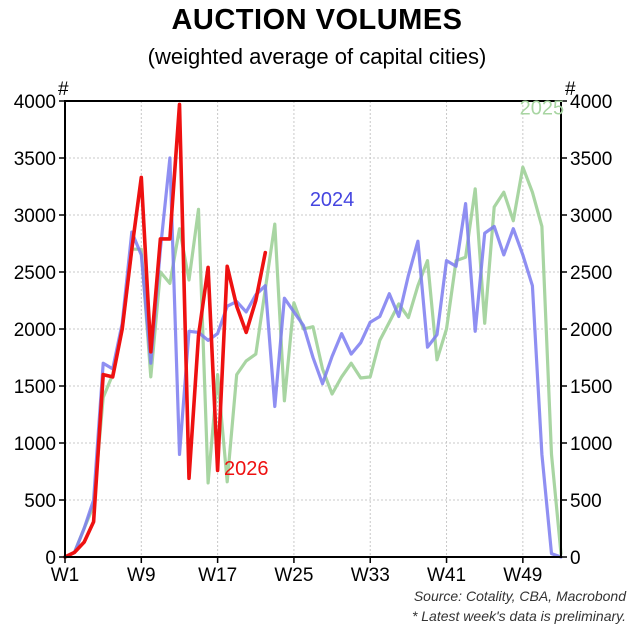 The width and height of the screenshot is (634, 631). Describe the element at coordinates (35, 387) in the screenshot. I see `y-tick-label-left: 1500` at that location.